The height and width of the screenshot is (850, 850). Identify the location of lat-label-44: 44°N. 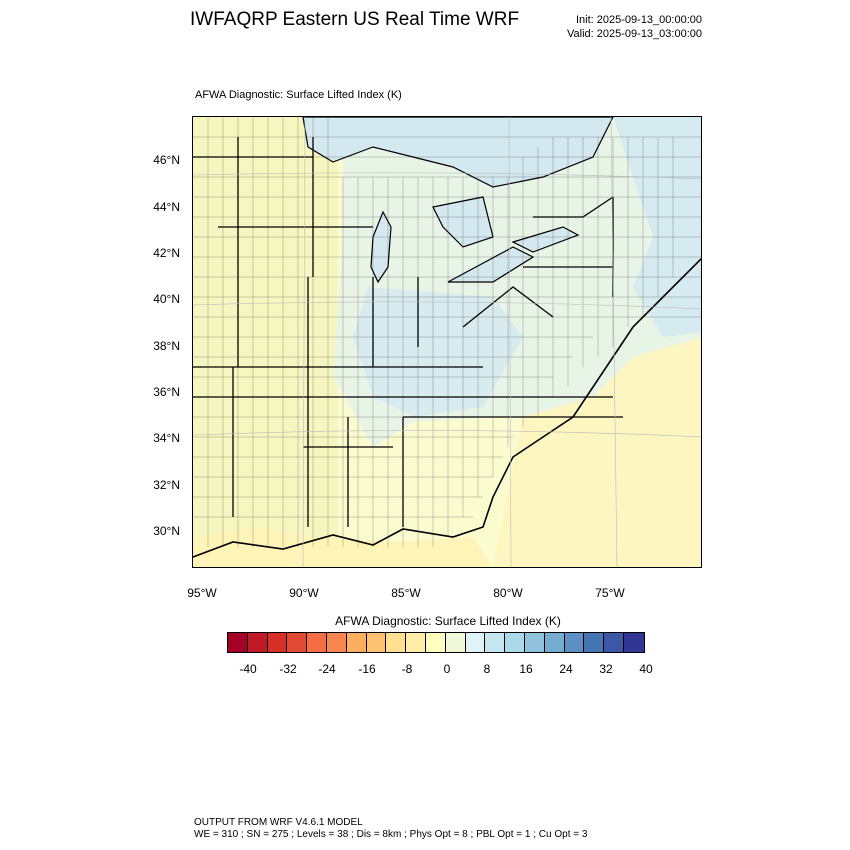
(166, 207).